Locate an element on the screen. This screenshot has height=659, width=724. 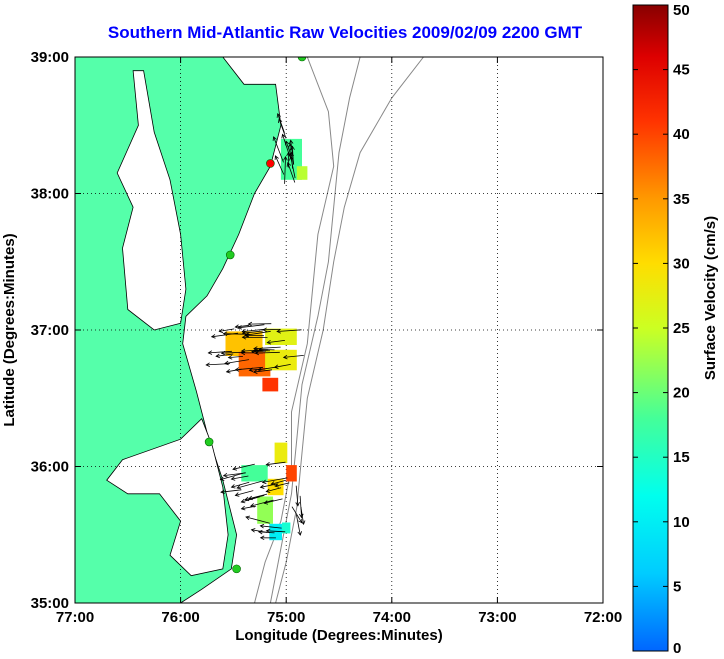
colorbar-label: Surface Velocity (cm/s) is located at coordinates (710, 298).